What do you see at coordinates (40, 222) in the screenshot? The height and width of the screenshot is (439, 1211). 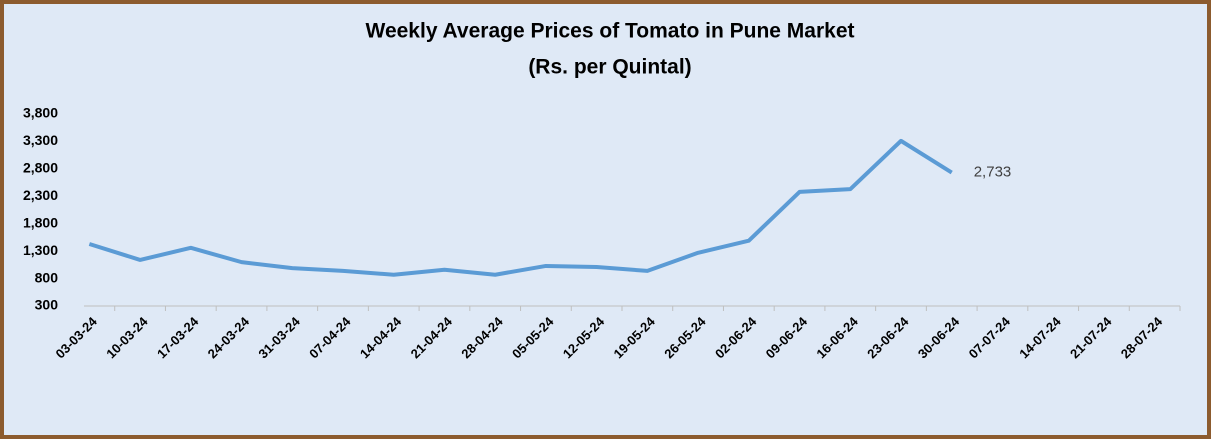 I see `y-tick-label: 1,800` at bounding box center [40, 222].